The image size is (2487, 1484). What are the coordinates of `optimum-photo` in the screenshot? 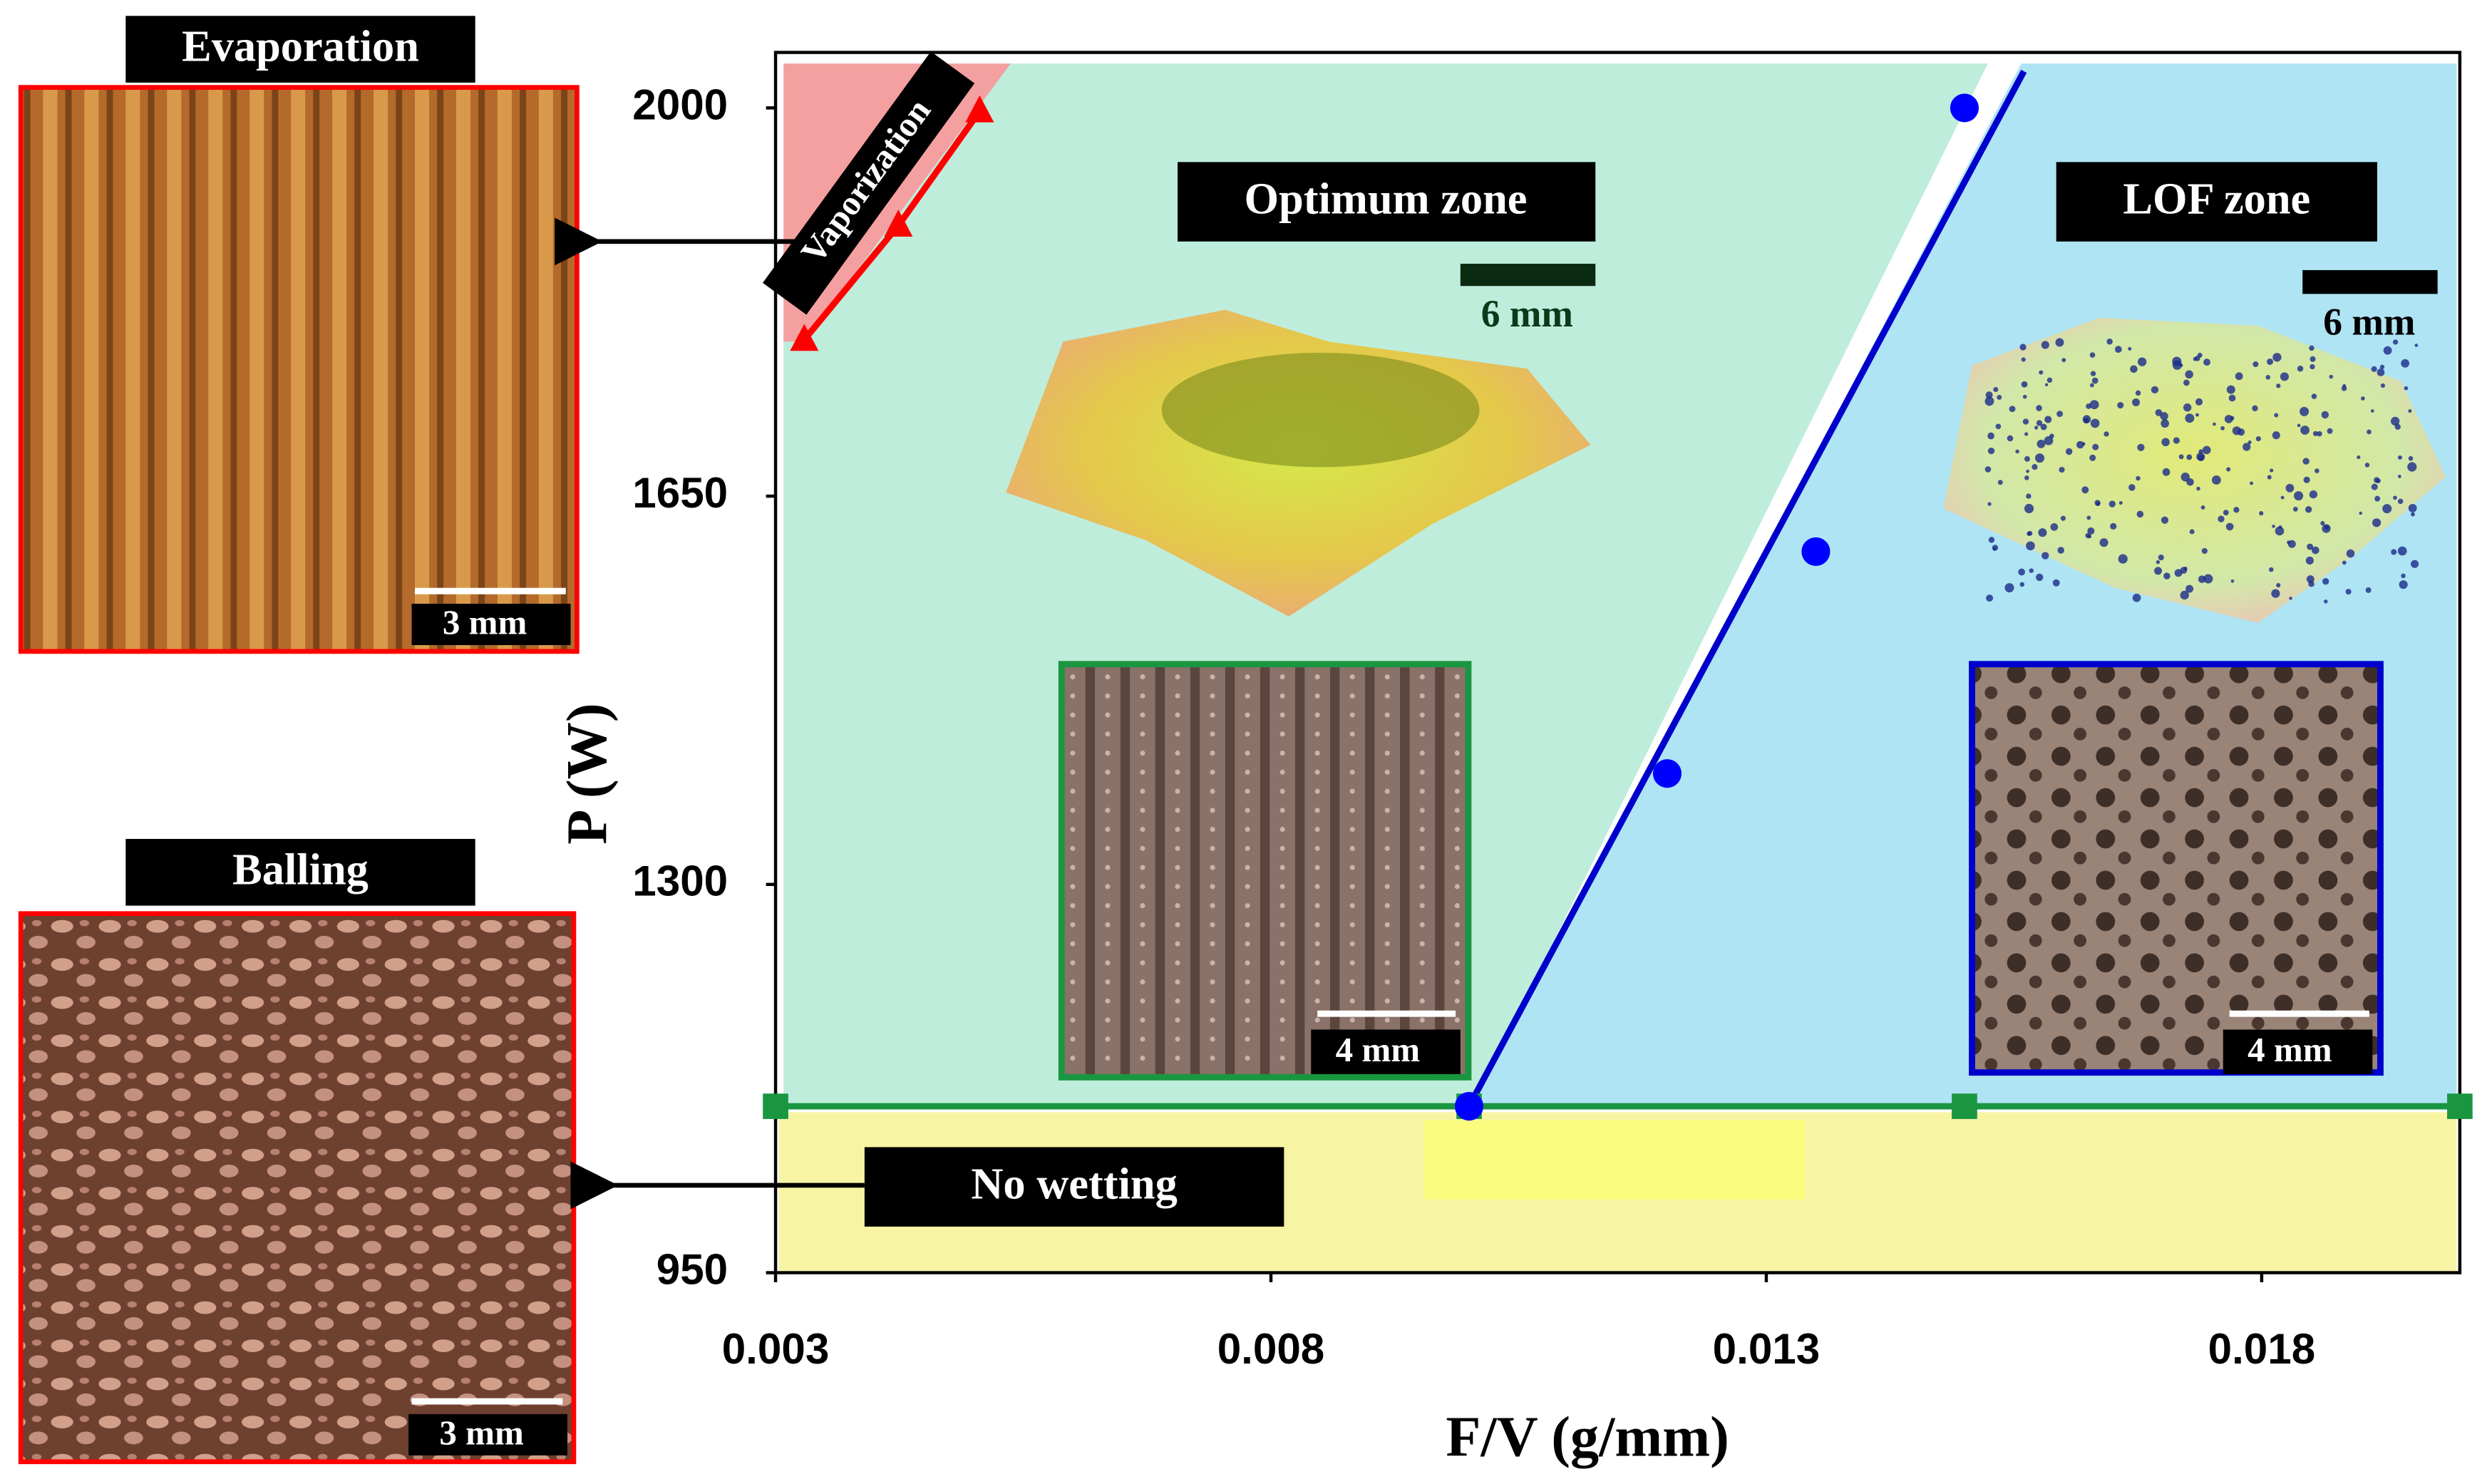 It's located at (1265, 871).